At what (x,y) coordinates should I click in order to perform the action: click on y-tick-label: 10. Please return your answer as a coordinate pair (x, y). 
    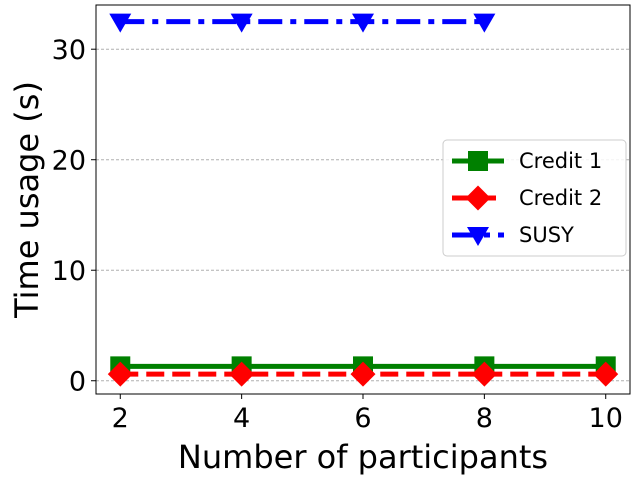
    Looking at the image, I should click on (69, 271).